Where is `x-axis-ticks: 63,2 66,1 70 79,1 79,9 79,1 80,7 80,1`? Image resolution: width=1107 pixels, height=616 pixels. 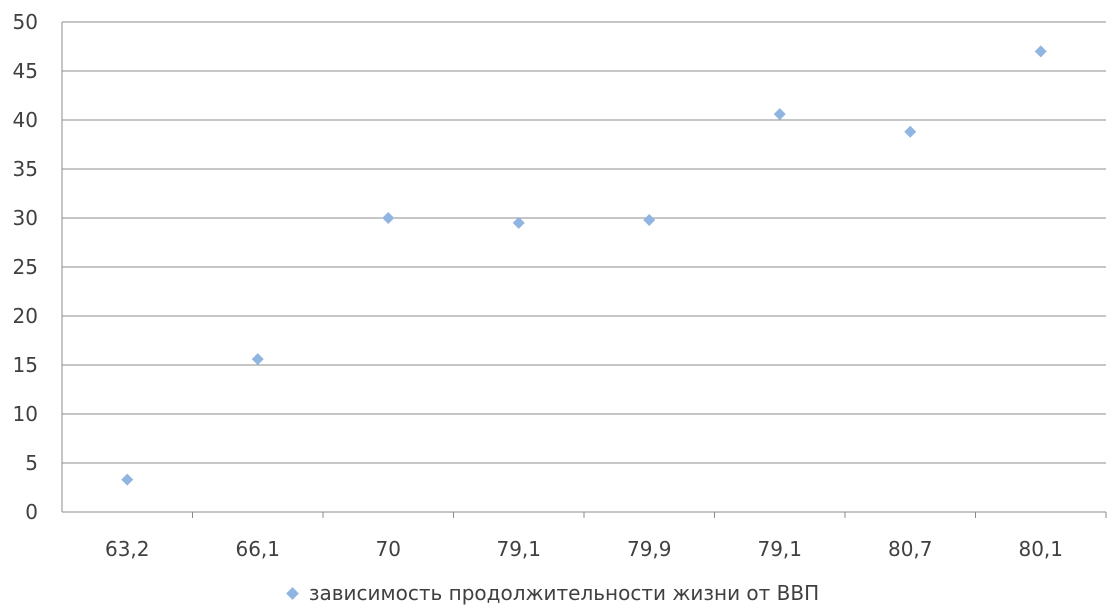
x-axis-ticks: 63,2 66,1 70 79,1 79,9 79,1 80,7 80,1 is located at coordinates (606, 536).